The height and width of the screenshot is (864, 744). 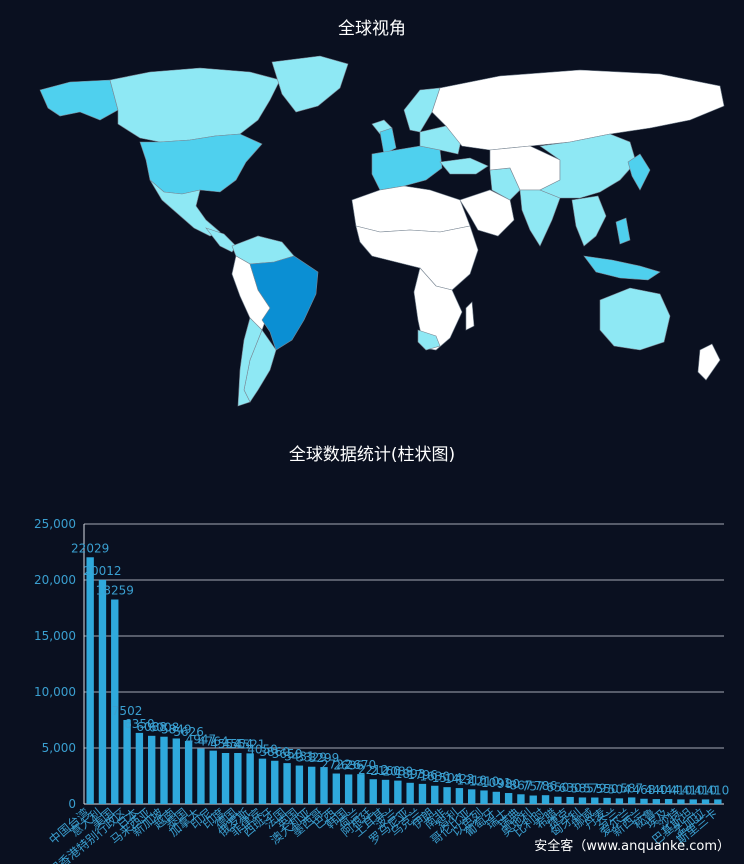 I want to click on region-west-europe, so click(x=407, y=168).